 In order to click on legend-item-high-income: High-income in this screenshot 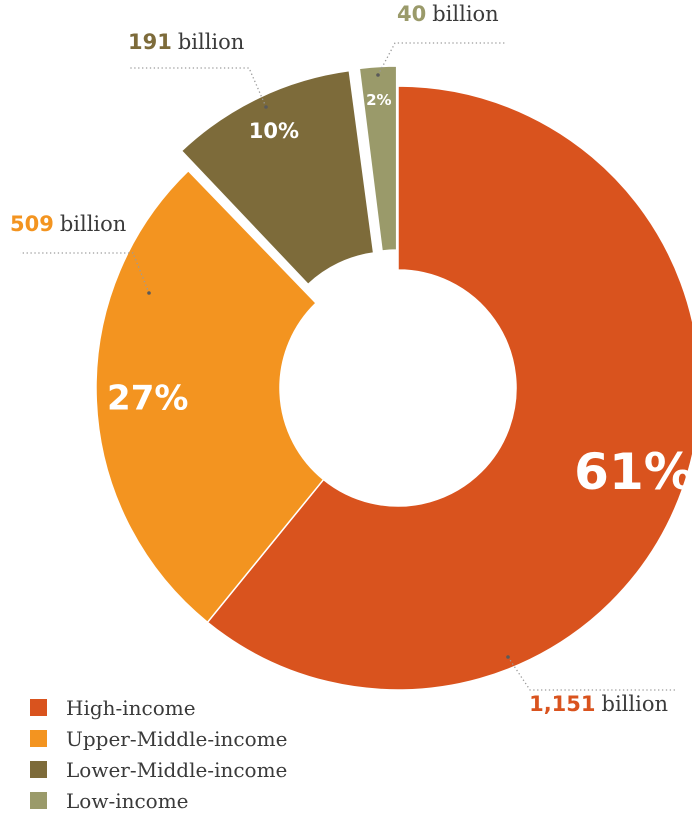, I will do `click(158, 707)`.